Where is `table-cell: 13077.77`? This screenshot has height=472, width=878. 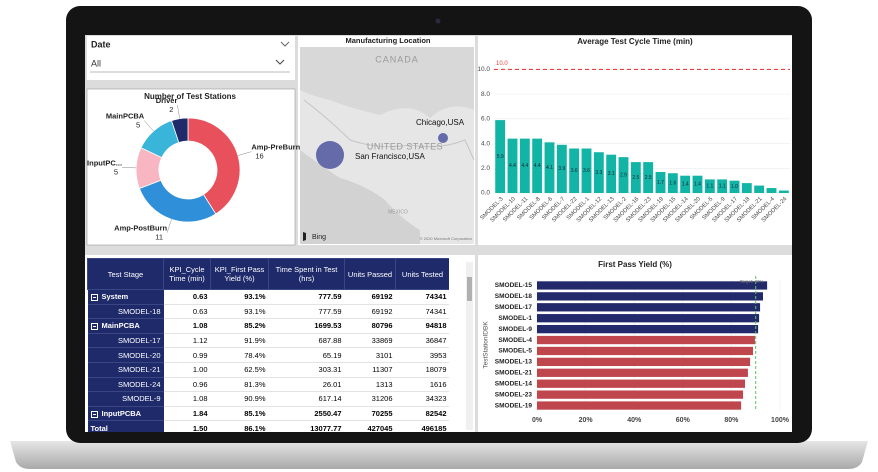 table-cell: 13077.77 is located at coordinates (306, 426).